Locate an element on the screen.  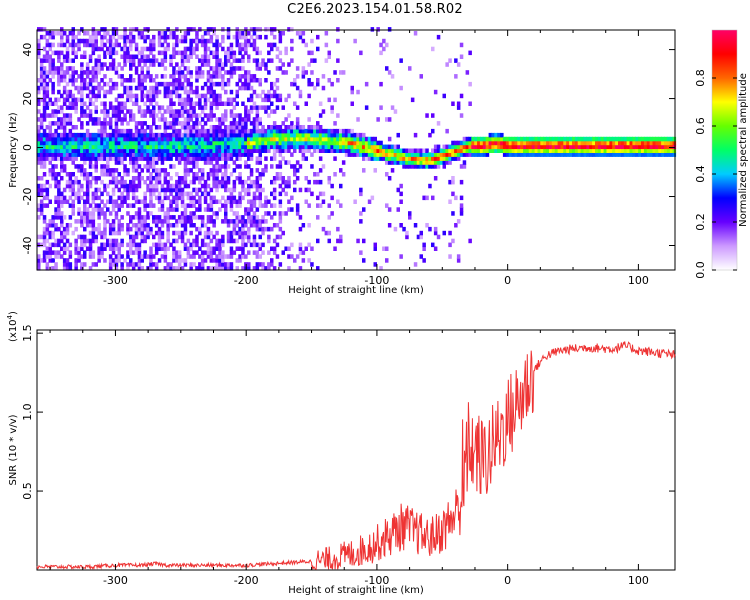
colorbar-frame is located at coordinates (724, 150).